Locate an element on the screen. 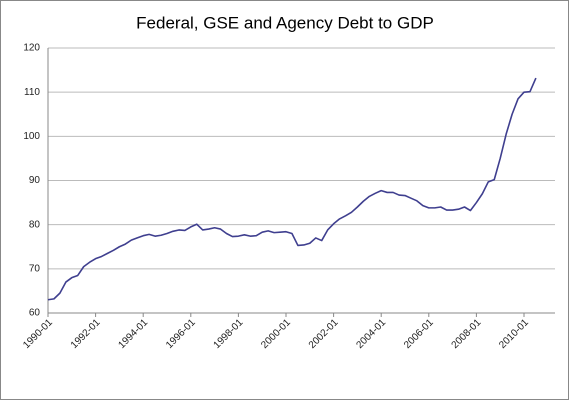 This screenshot has width=570, height=406. y-tick-label: 80 is located at coordinates (35, 224).